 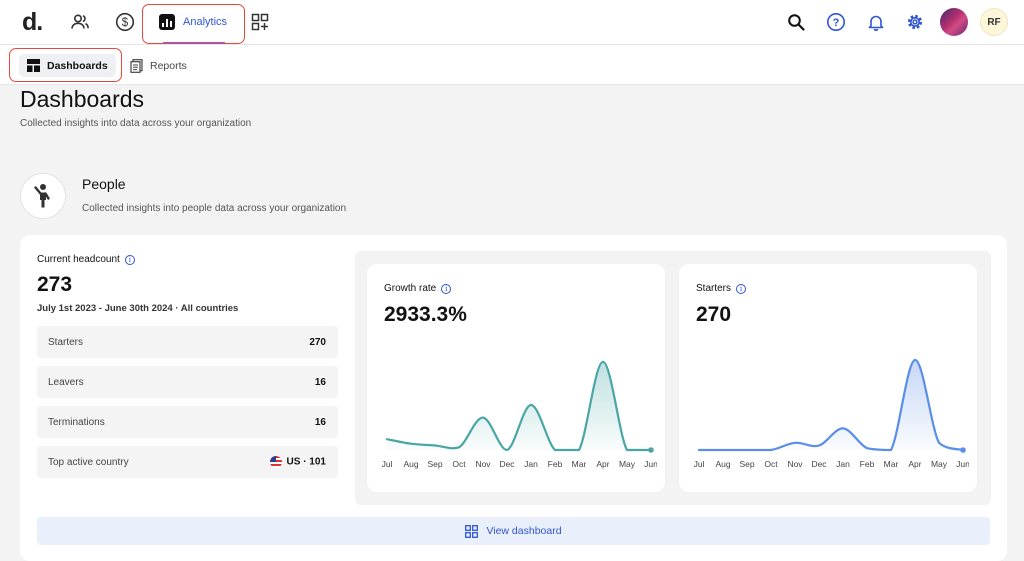 I want to click on people-section-icon, so click(x=43, y=196).